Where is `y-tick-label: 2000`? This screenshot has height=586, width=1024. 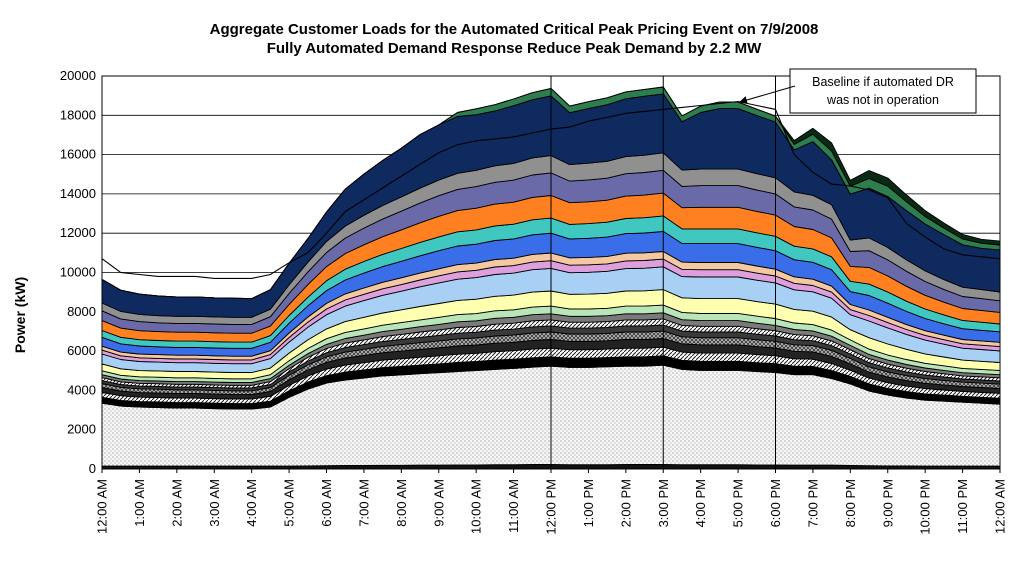
y-tick-label: 2000 is located at coordinates (81, 429).